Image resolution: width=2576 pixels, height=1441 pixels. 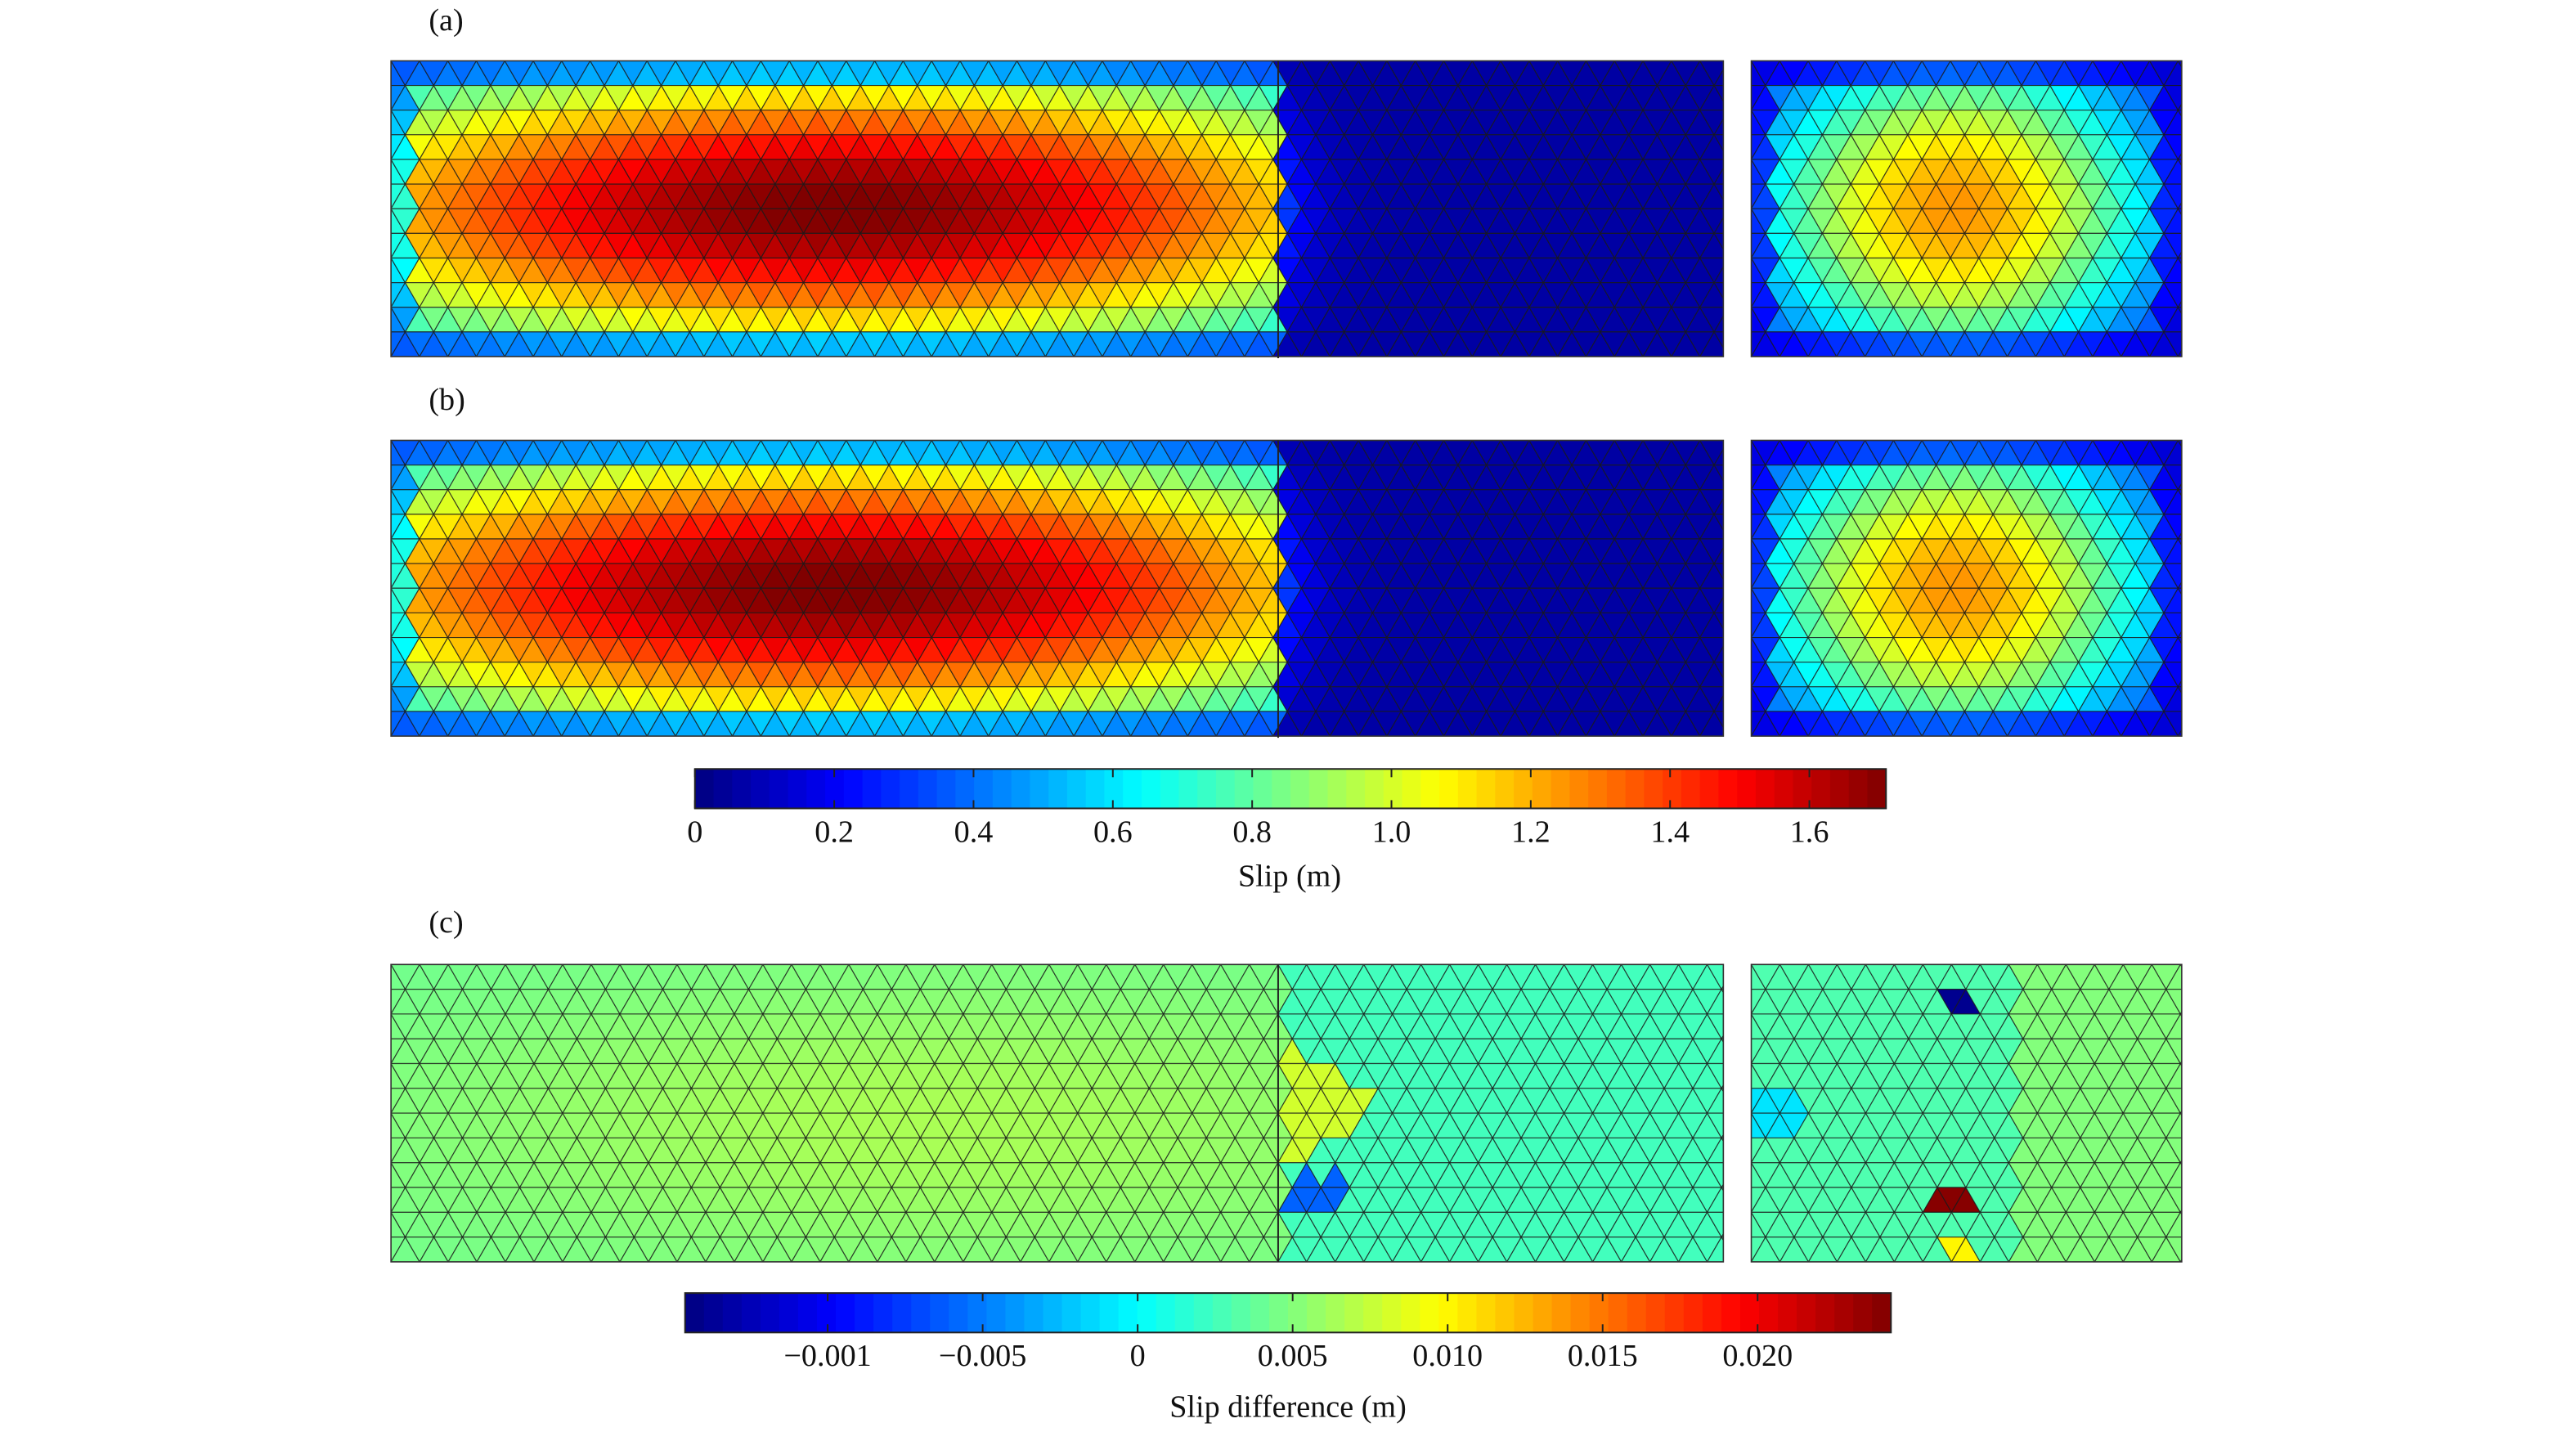 I want to click on tick-label: 0.005, so click(x=1293, y=1356).